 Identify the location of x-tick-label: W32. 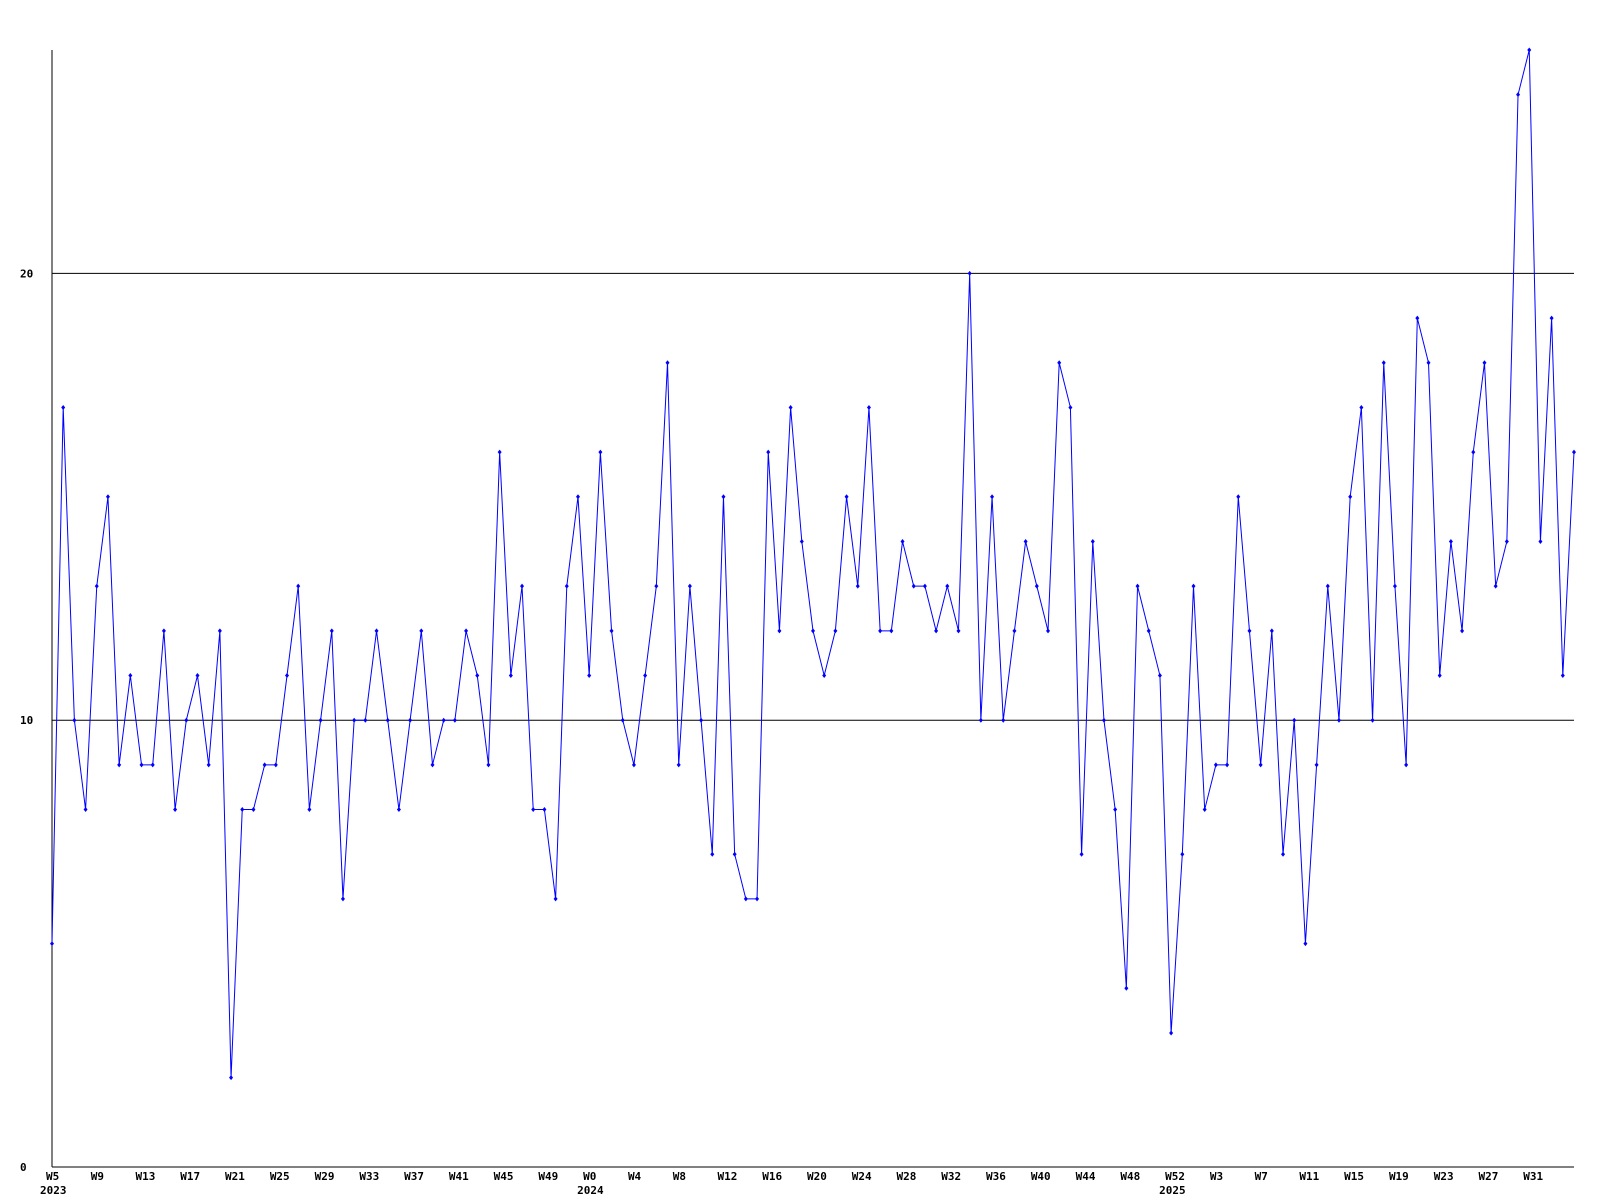
(951, 1176).